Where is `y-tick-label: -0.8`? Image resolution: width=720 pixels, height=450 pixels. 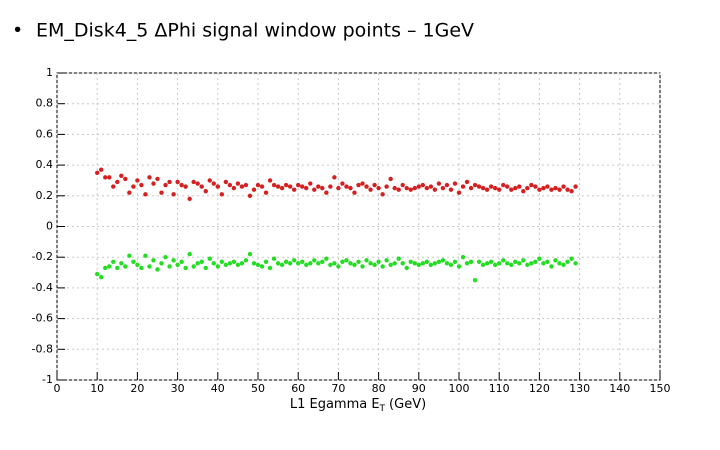
y-tick-label: -0.8 is located at coordinates (42, 348).